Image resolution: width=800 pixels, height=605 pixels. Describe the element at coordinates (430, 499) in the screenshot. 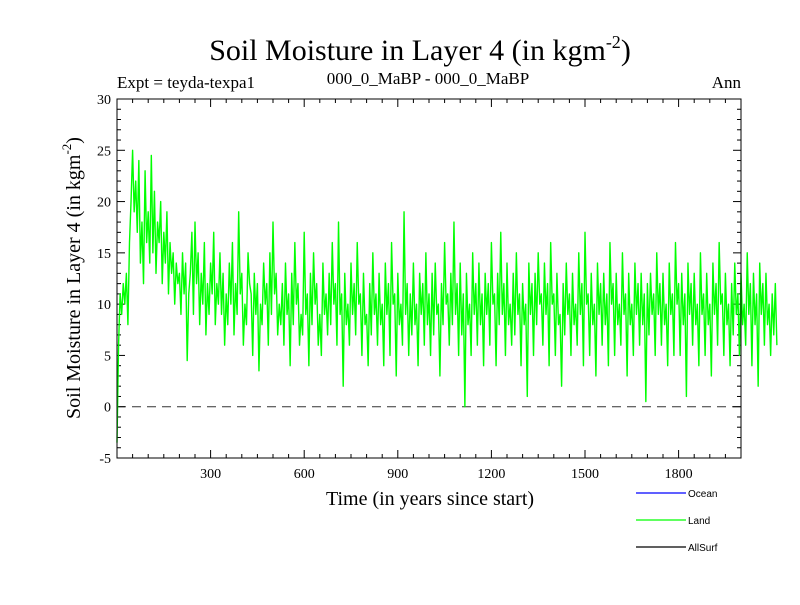

I see `x-axis-label: Time (in years since start)` at that location.